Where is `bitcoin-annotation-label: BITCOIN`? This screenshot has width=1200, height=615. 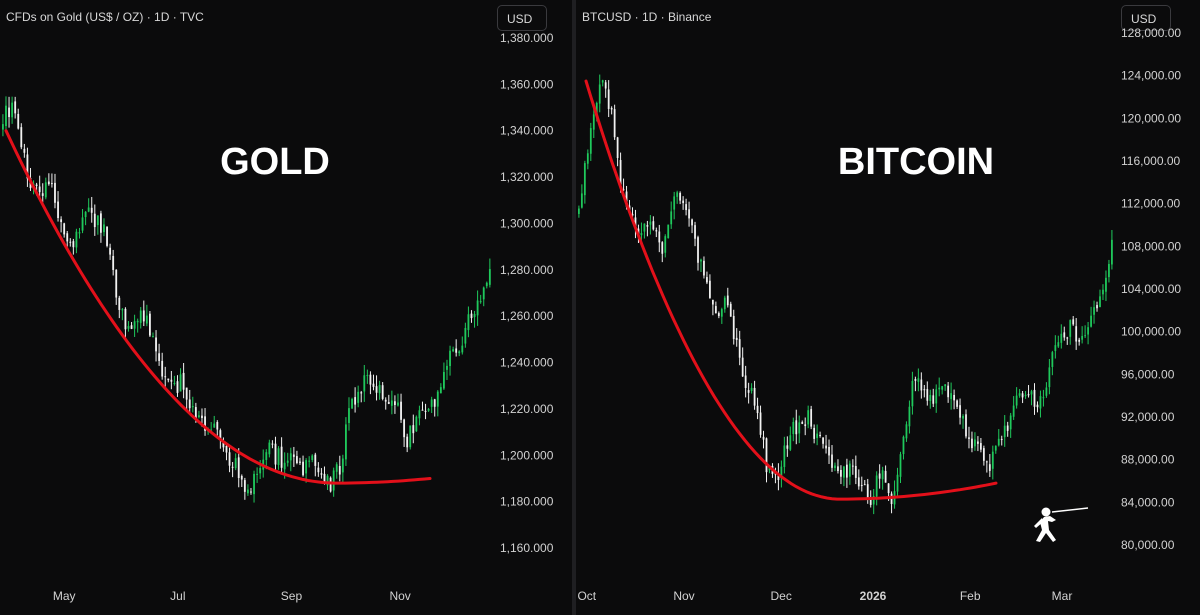 bitcoin-annotation-label: BITCOIN is located at coordinates (916, 162).